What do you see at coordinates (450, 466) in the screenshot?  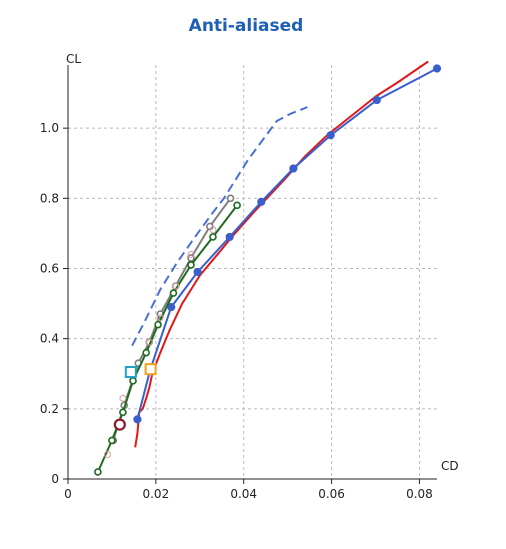 I see `x-axis-label: CD` at bounding box center [450, 466].